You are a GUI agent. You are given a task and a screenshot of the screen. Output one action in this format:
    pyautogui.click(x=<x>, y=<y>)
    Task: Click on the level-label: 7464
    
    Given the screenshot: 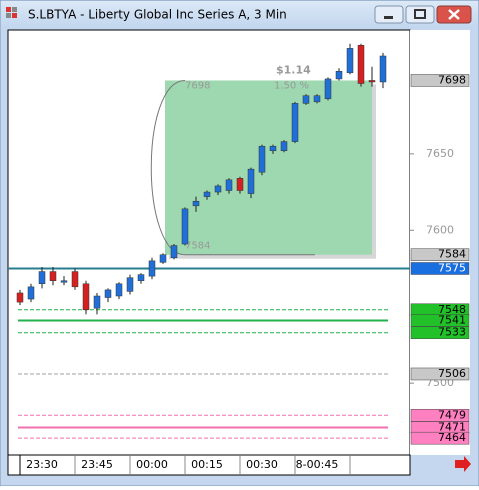 What is the action you would take?
    pyautogui.click(x=452, y=437)
    